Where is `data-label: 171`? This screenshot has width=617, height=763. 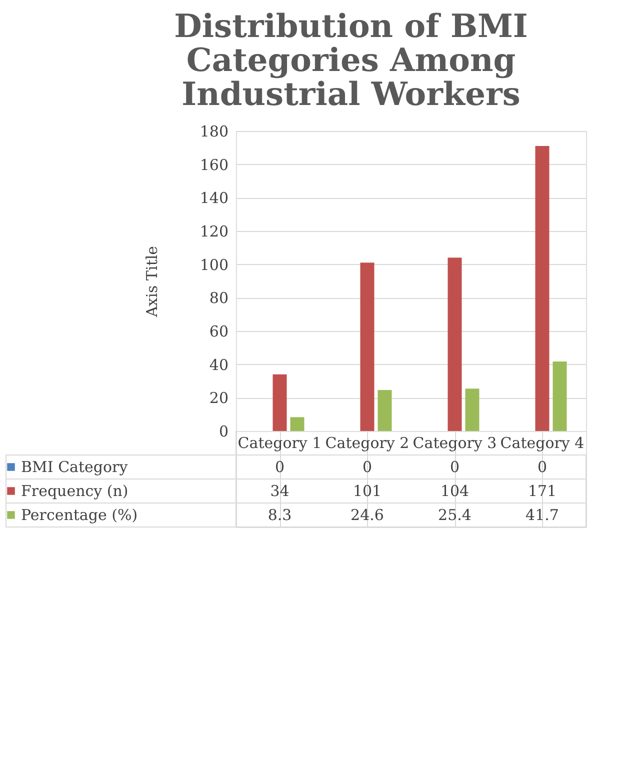
data-label: 171 is located at coordinates (542, 491).